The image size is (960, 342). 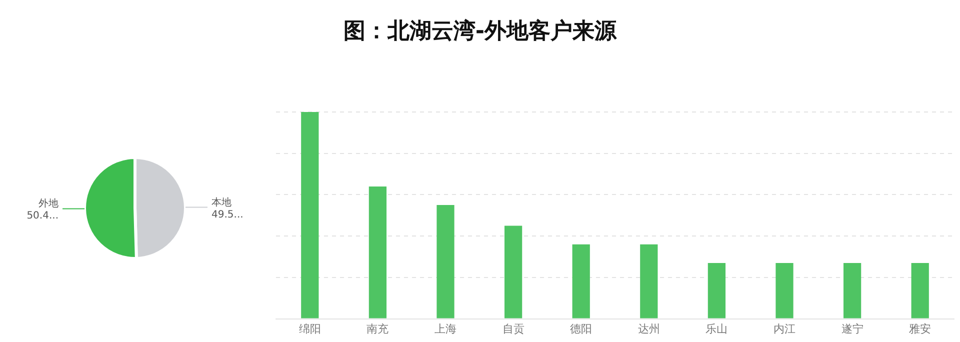 I want to click on x-tick-label: 雅安, so click(x=920, y=329).